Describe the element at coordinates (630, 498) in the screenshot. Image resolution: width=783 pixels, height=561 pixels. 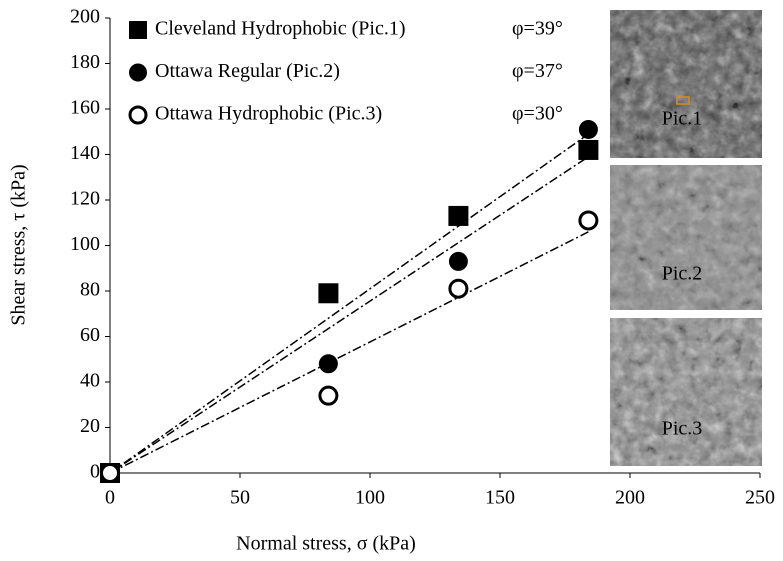
I see `x-tick-label: 200` at that location.